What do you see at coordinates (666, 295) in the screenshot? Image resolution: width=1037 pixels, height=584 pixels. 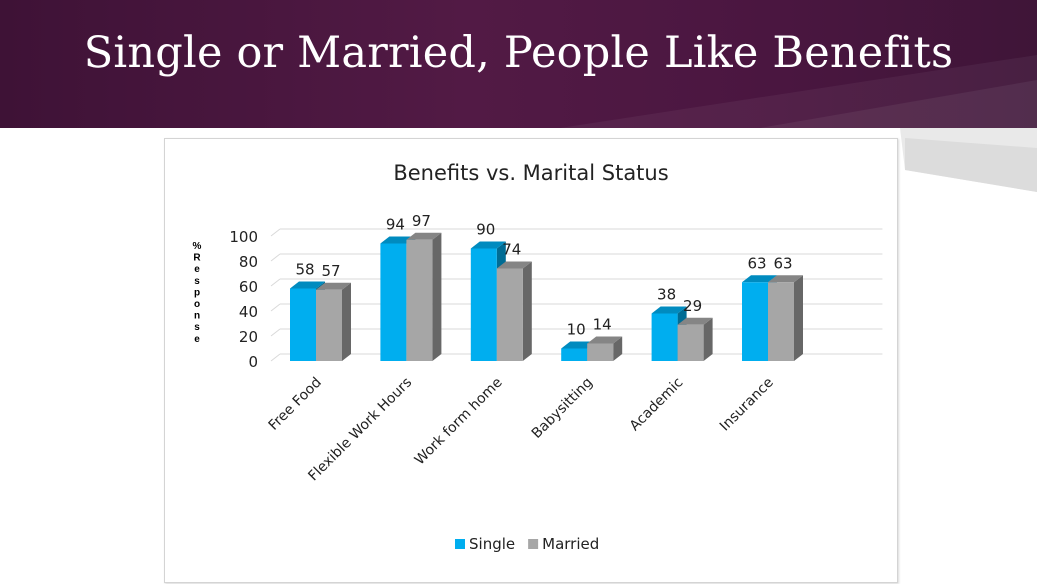 I see `data-label: 38` at bounding box center [666, 295].